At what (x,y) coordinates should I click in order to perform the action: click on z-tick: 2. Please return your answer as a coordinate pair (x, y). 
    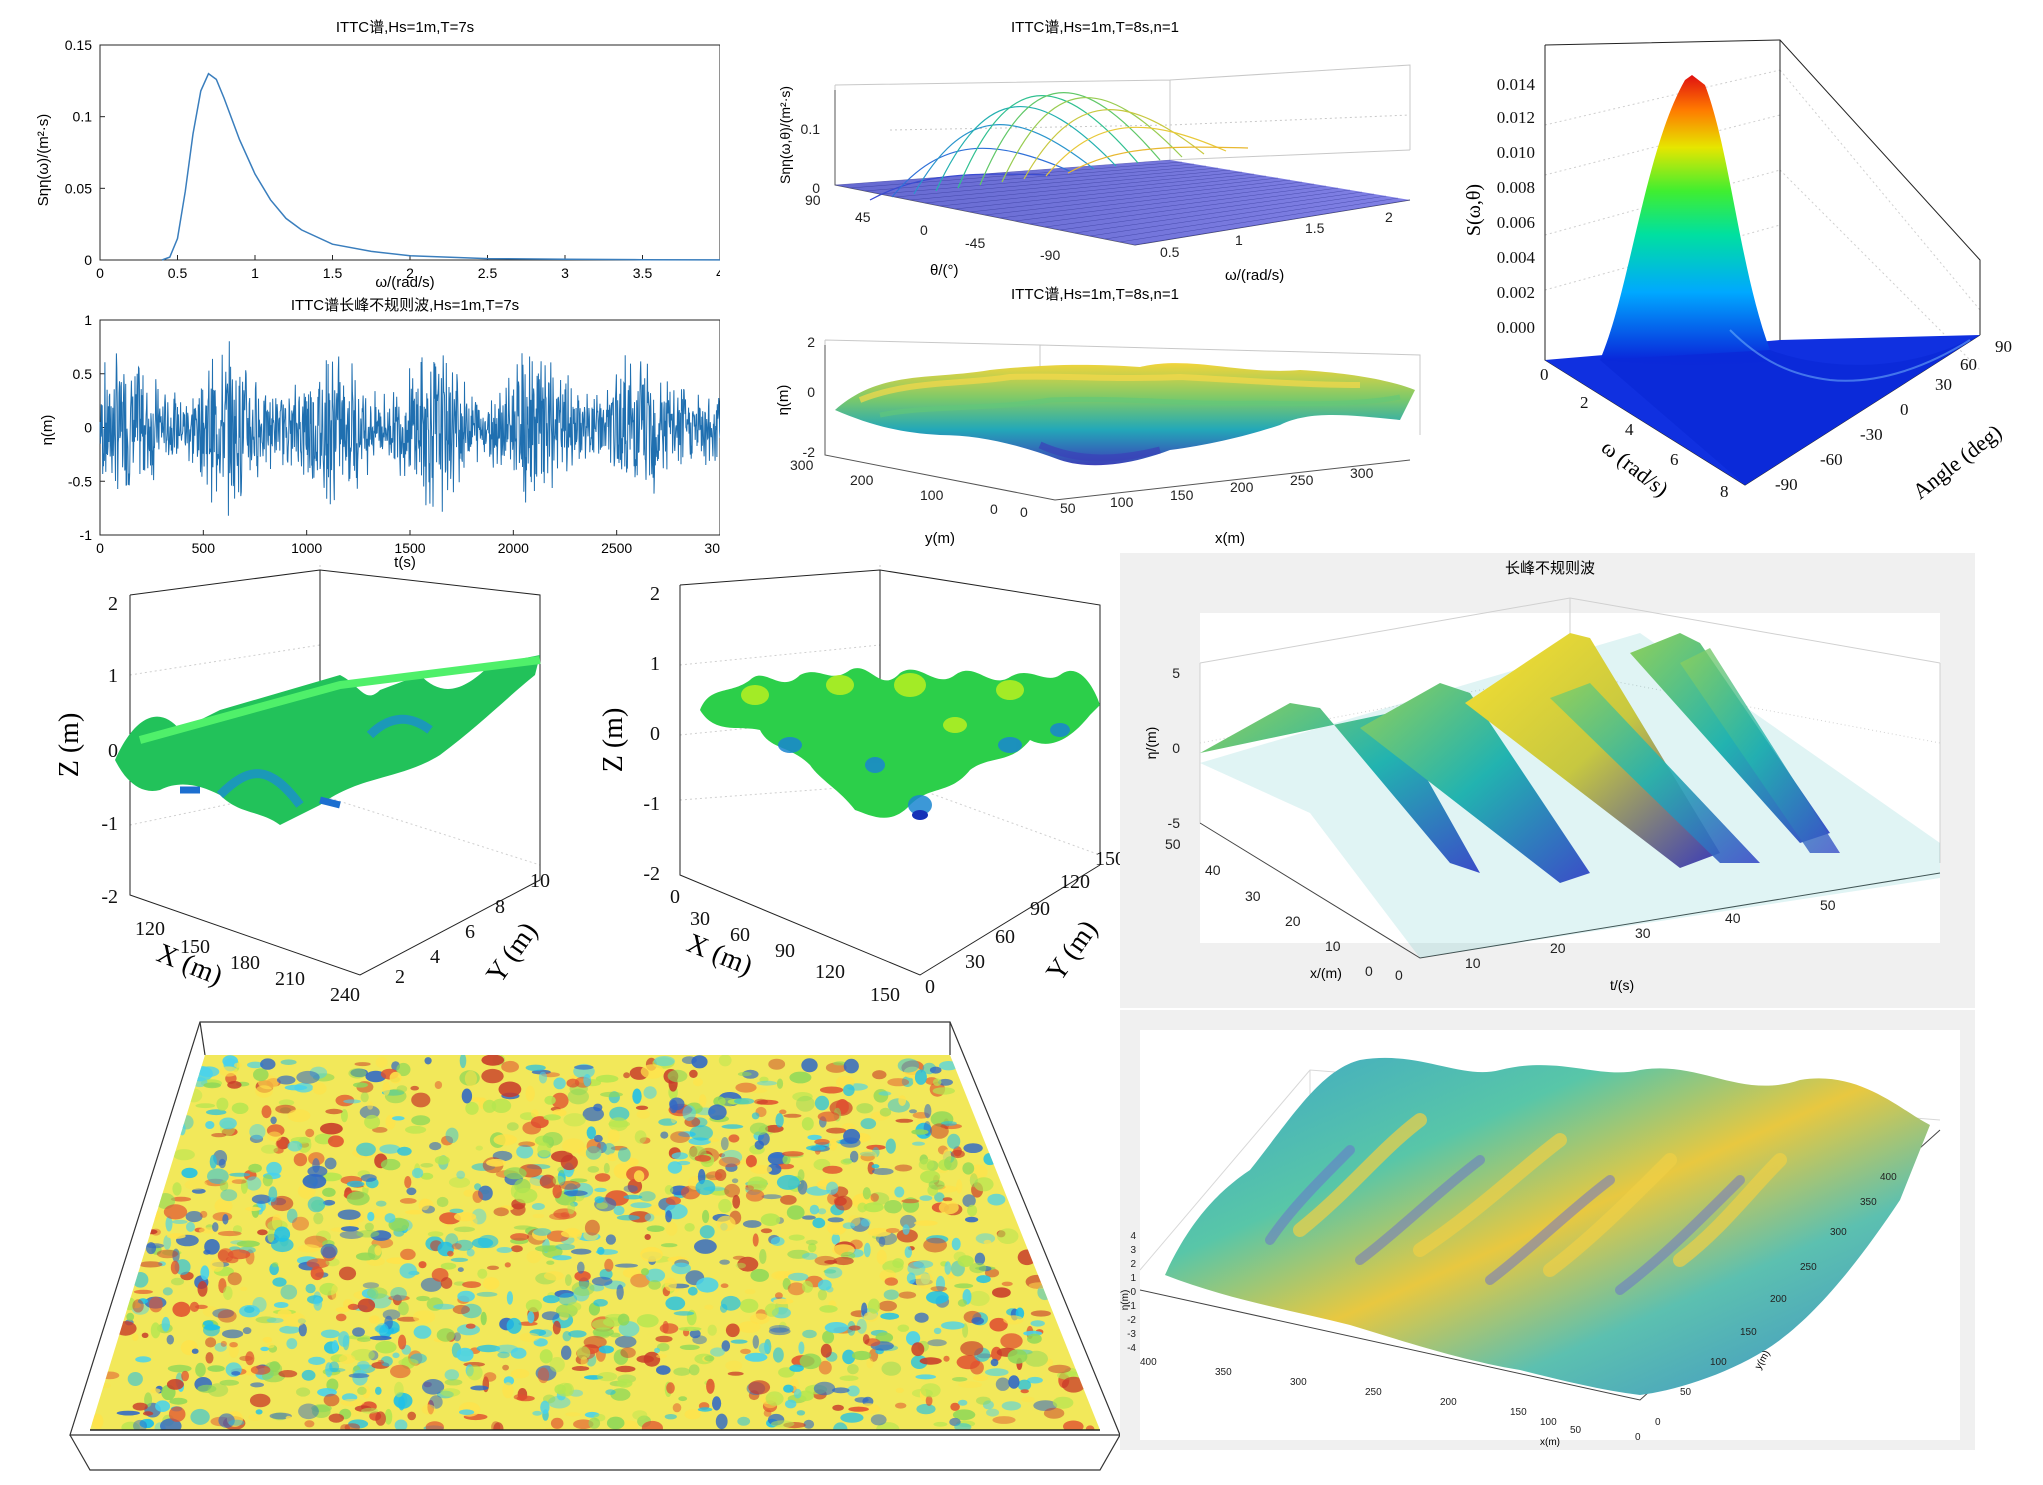
    Looking at the image, I should click on (811, 342).